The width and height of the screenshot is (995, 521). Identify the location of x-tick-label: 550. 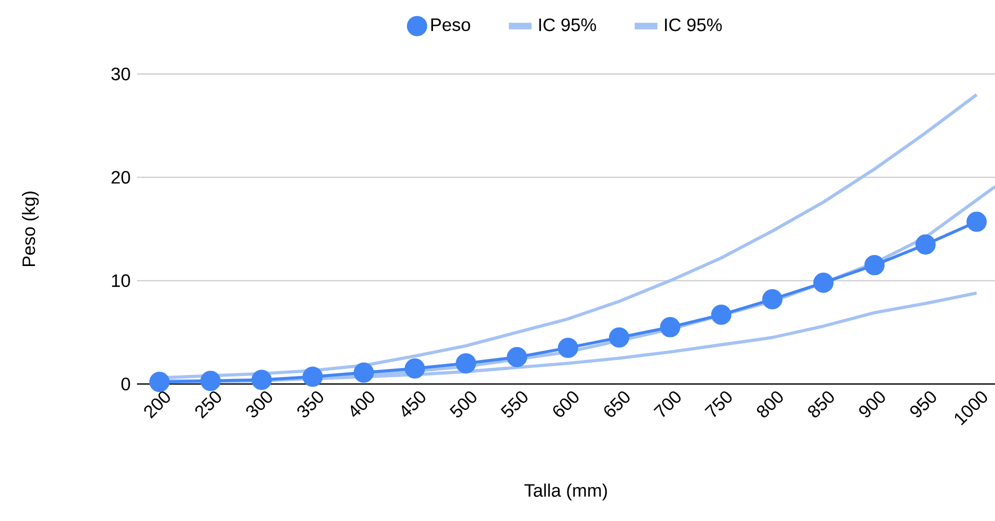
(514, 404).